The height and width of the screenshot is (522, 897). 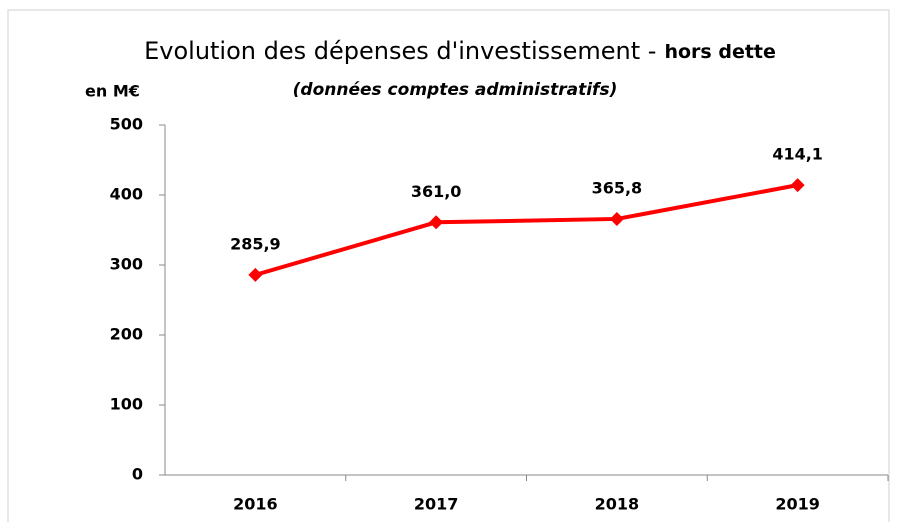 What do you see at coordinates (126, 194) in the screenshot?
I see `y-tick-label: 400` at bounding box center [126, 194].